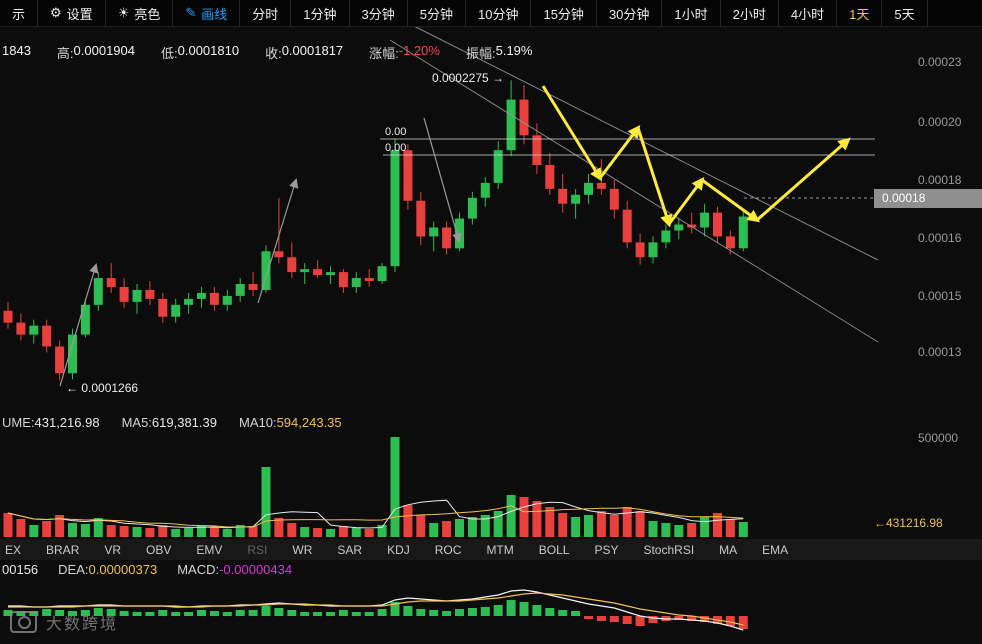  Describe the element at coordinates (20, 569) in the screenshot. I see `macdstat-dif: 00156` at that location.